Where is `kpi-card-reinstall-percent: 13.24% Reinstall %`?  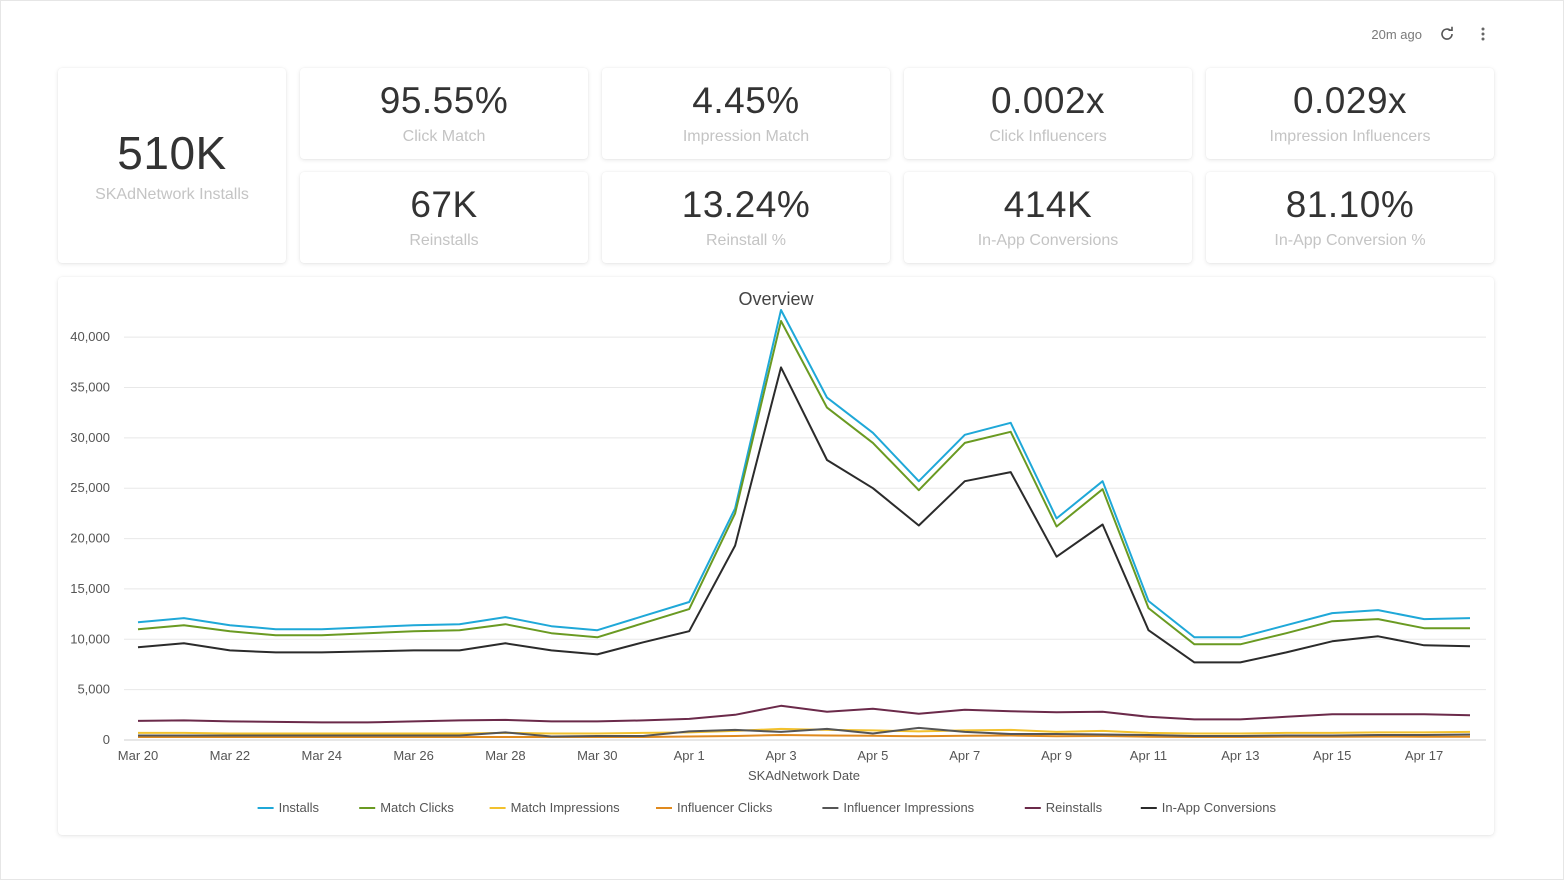
kpi-card-reinstall-percent: 13.24% Reinstall % is located at coordinates (746, 217).